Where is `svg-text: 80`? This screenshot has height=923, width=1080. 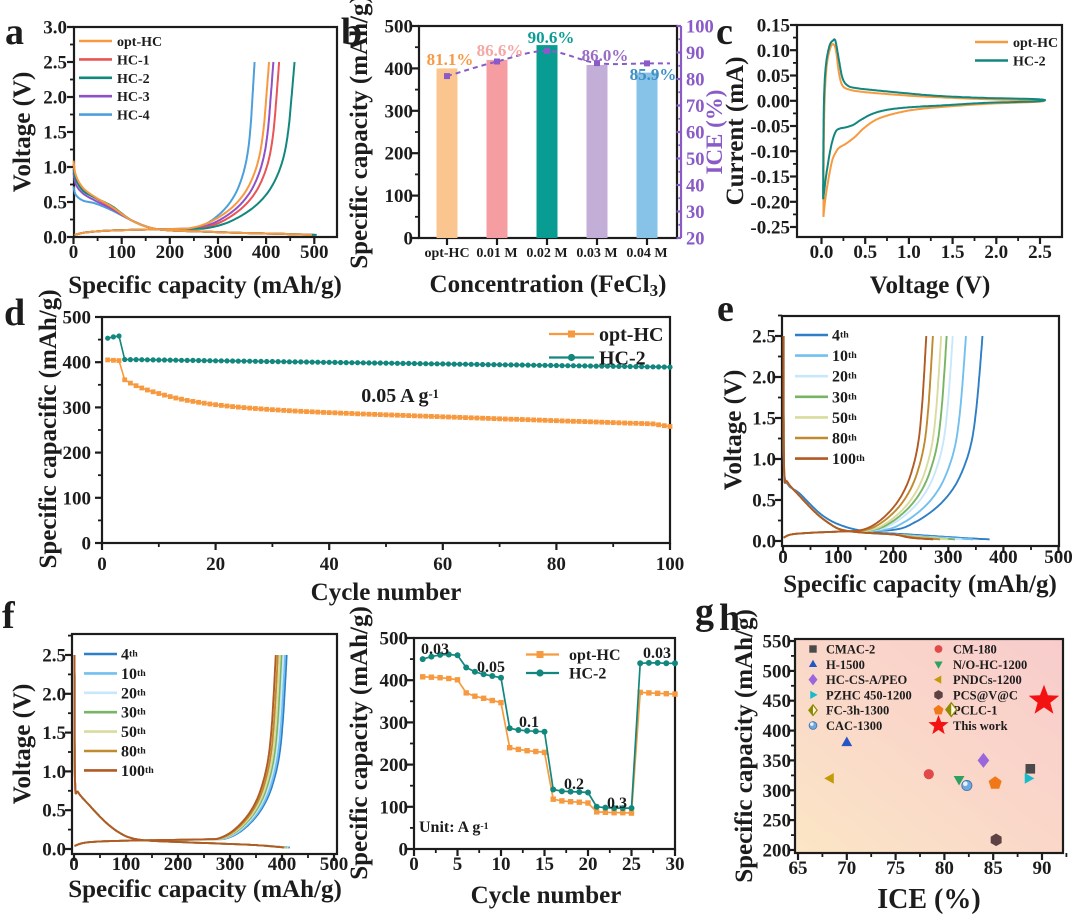
svg-text: 80 is located at coordinates (695, 81).